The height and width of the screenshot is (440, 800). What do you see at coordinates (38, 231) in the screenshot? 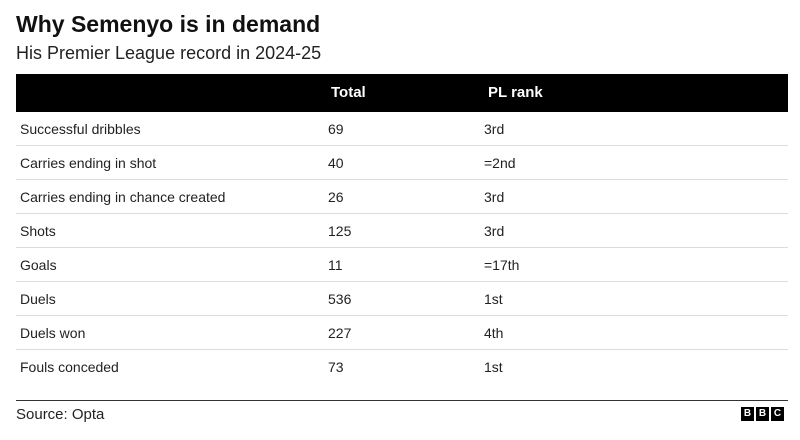
I see `row-label: Shots` at bounding box center [38, 231].